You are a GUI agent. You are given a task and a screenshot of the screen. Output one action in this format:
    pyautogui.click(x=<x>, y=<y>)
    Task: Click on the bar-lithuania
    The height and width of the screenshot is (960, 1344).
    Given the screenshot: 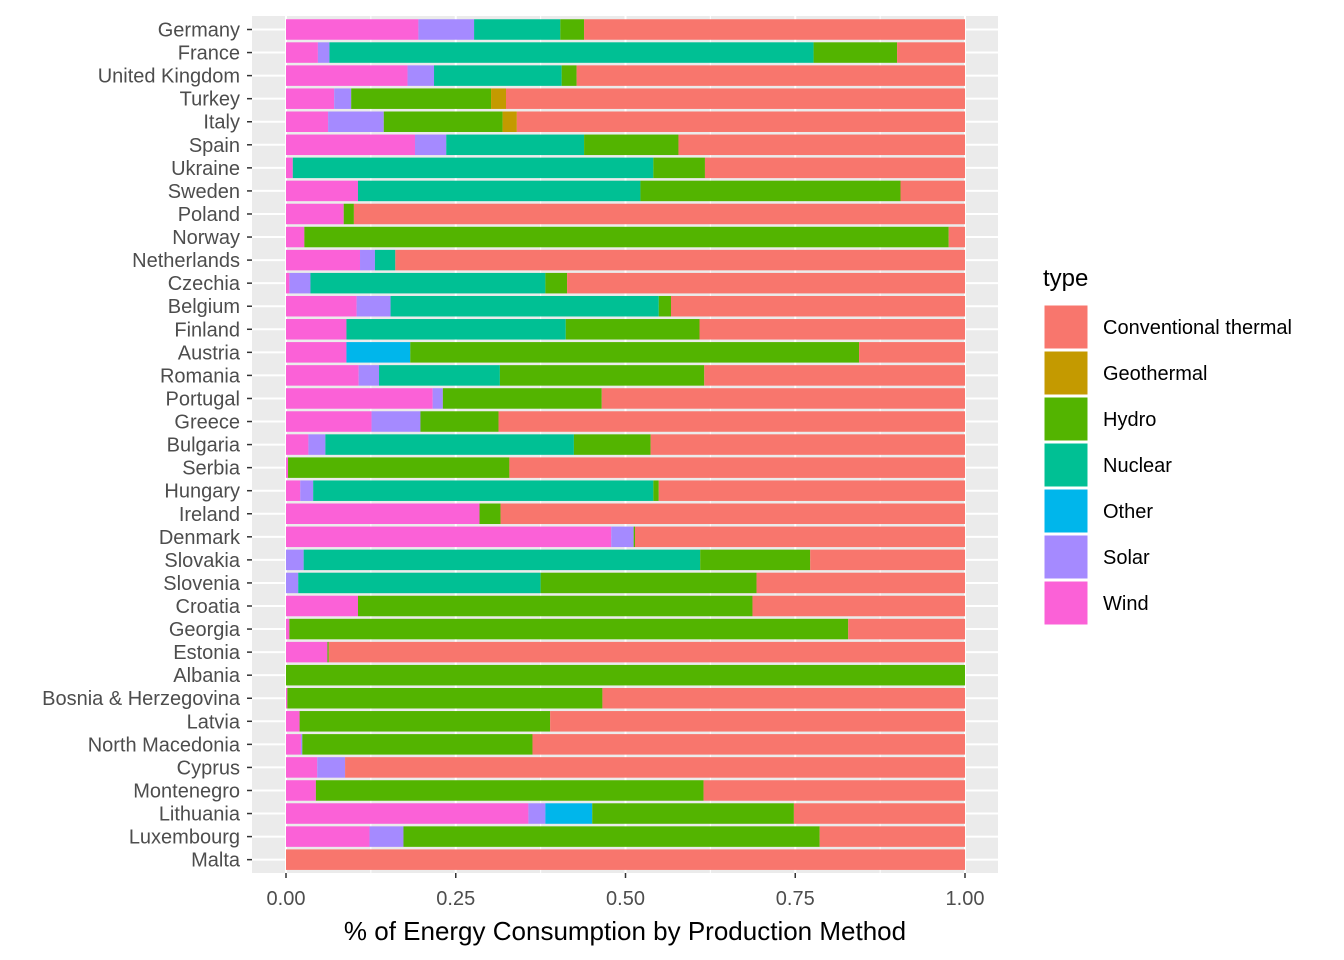 What is the action you would take?
    pyautogui.click(x=625, y=813)
    